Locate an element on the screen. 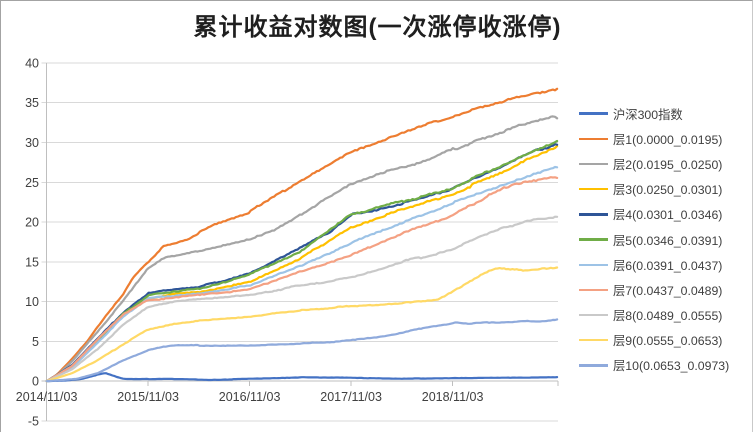  x-axis-label: 2018/11/03 is located at coordinates (453, 397).